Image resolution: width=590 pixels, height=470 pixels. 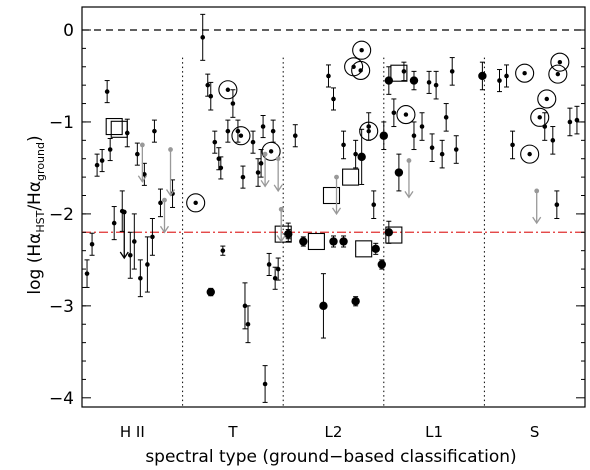 What do you see at coordinates (434, 432) in the screenshot?
I see `x-category-label: L1` at bounding box center [434, 432].